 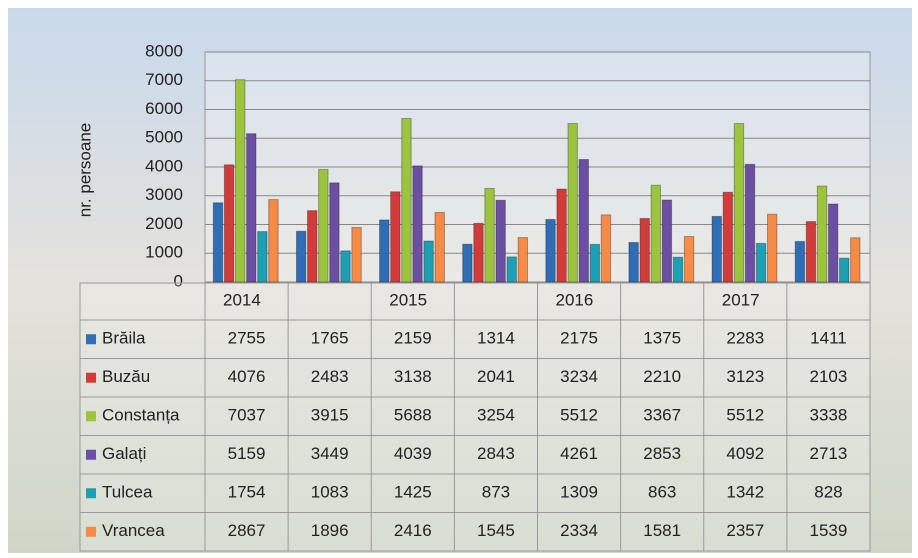 I want to click on x-tick-label: 2016, so click(x=575, y=299).